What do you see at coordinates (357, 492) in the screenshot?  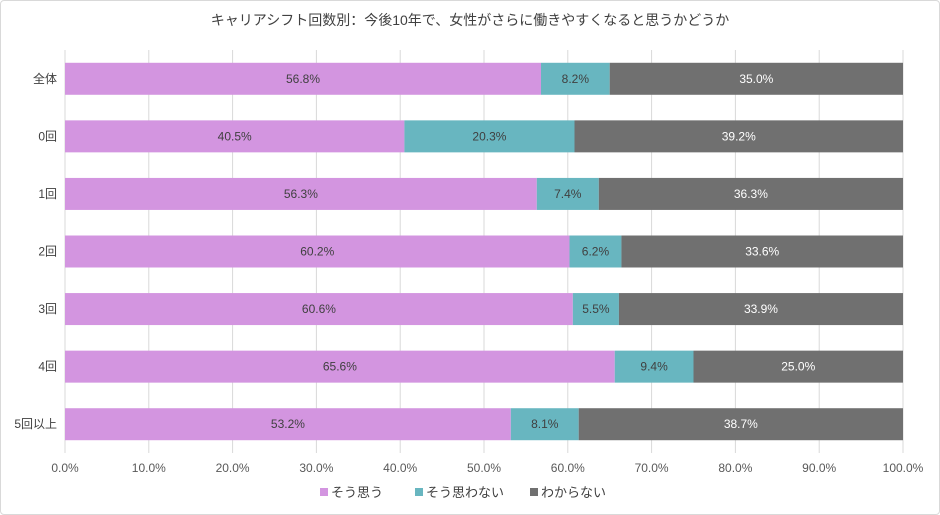 I see `legend-label: そう思う` at bounding box center [357, 492].